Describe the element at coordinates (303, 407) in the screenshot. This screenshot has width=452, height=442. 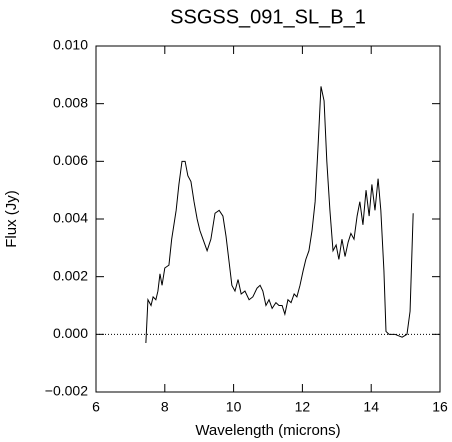
I see `x-tick-label: 12` at that location.